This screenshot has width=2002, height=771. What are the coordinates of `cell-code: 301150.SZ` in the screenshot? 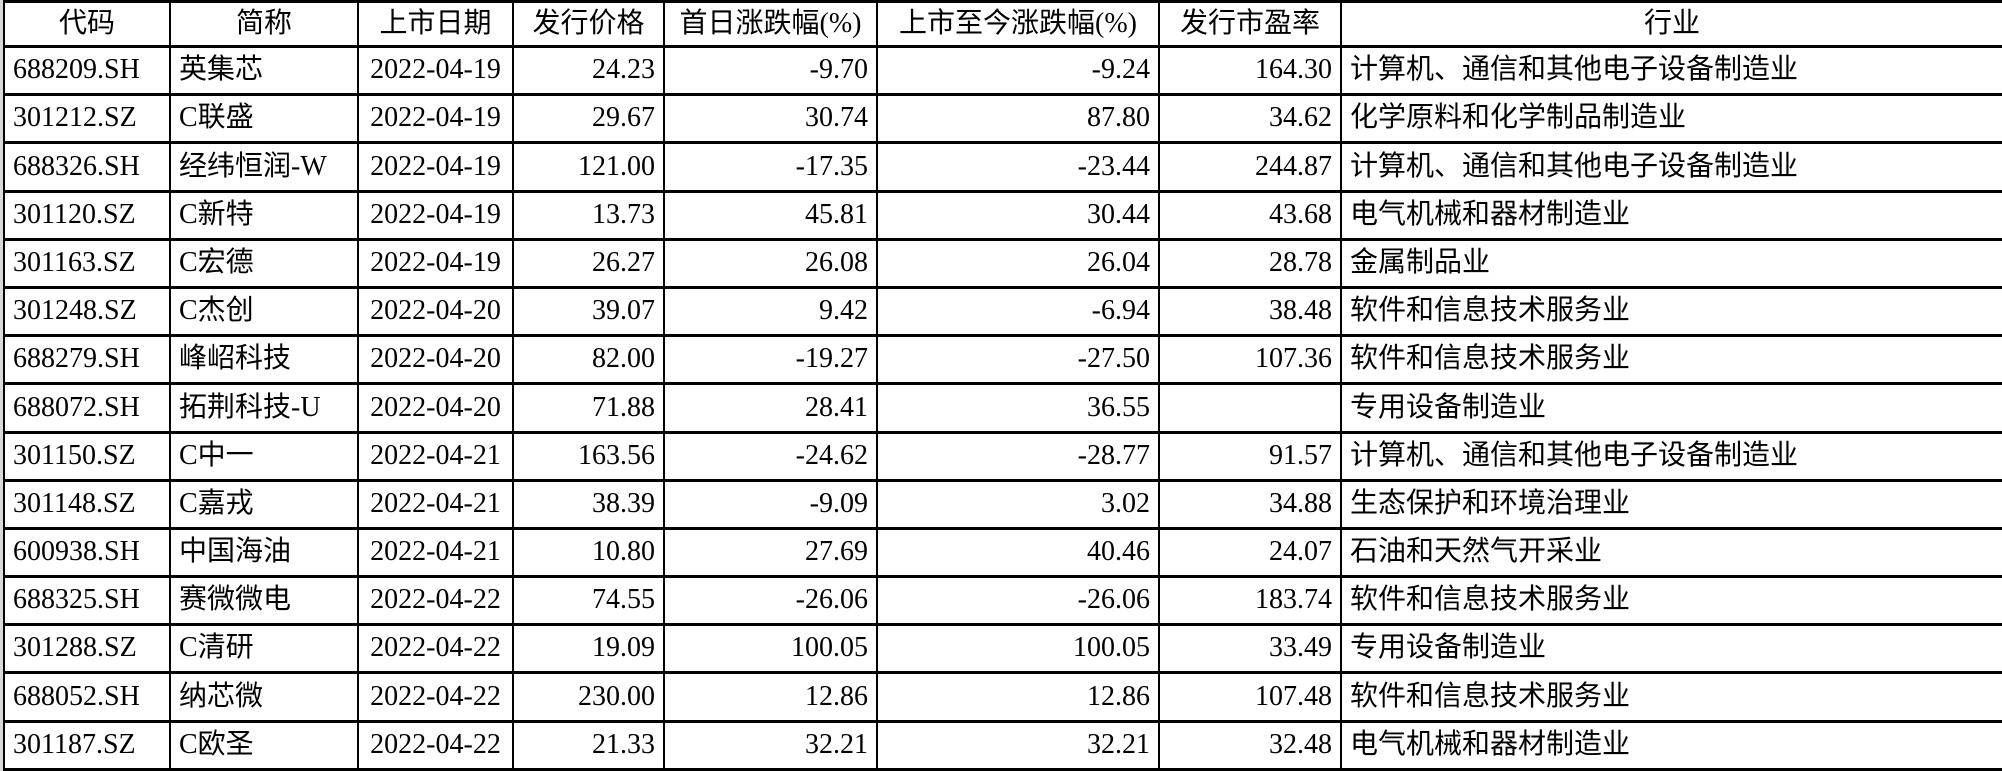 It's located at (87, 456).